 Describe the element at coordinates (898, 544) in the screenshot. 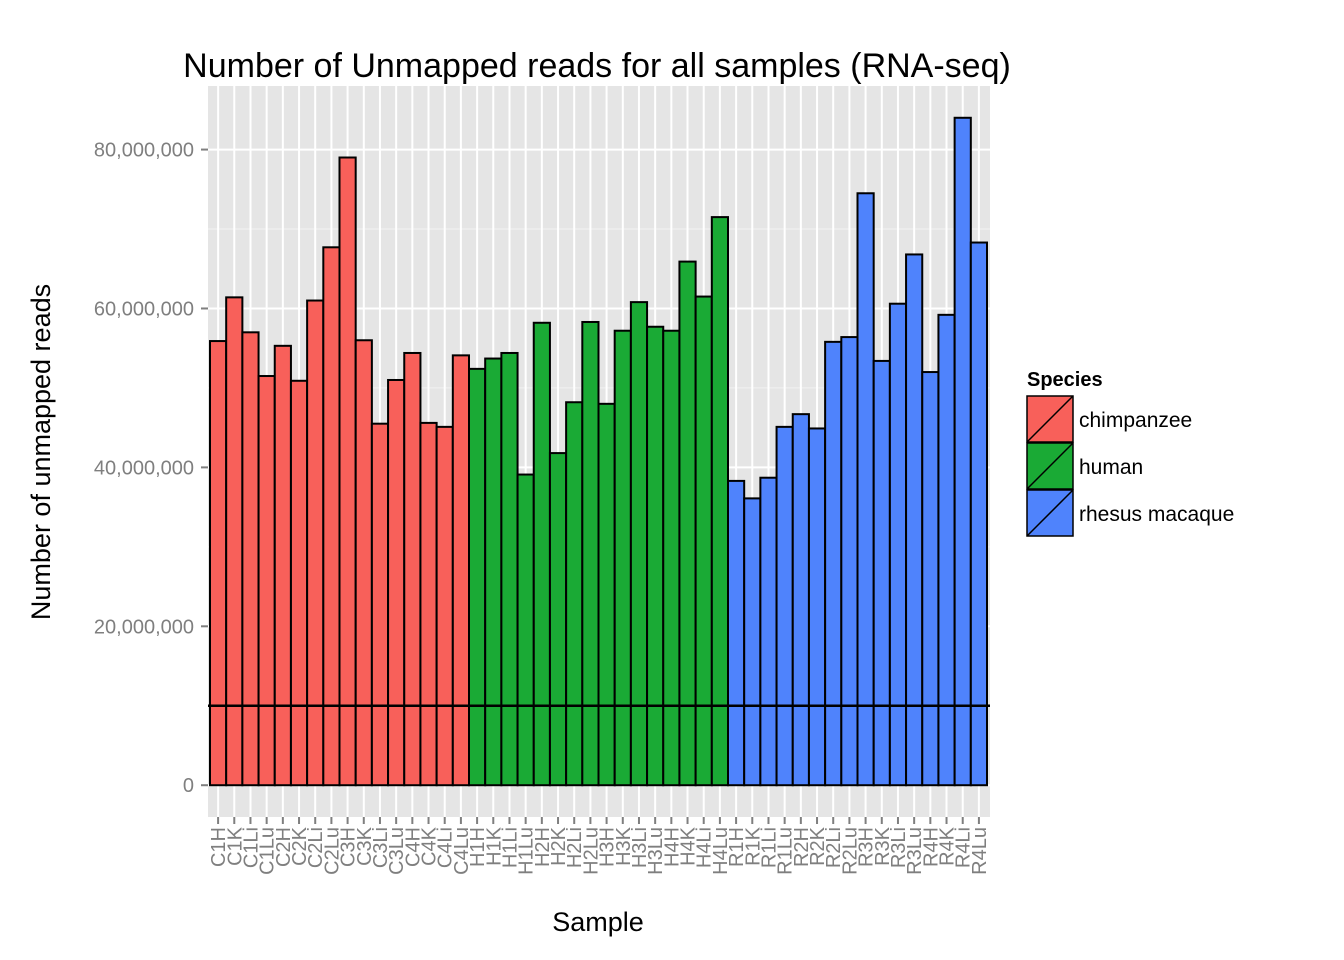

I see `bar-R3Li` at that location.